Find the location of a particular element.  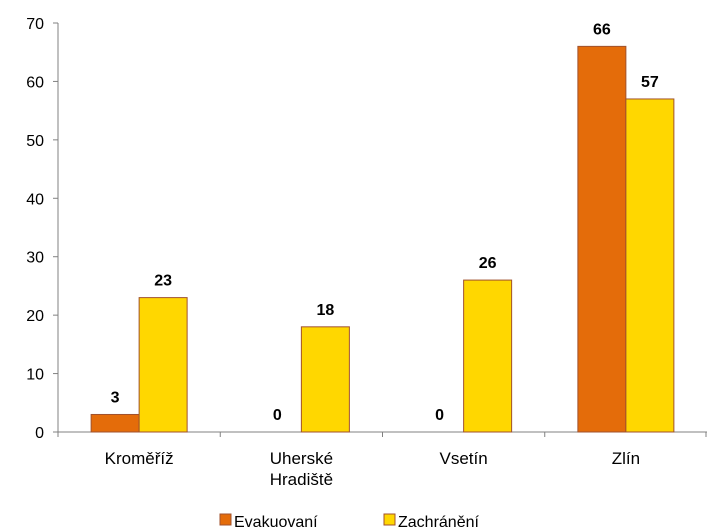

y-tick-label: 40 is located at coordinates (35, 199).